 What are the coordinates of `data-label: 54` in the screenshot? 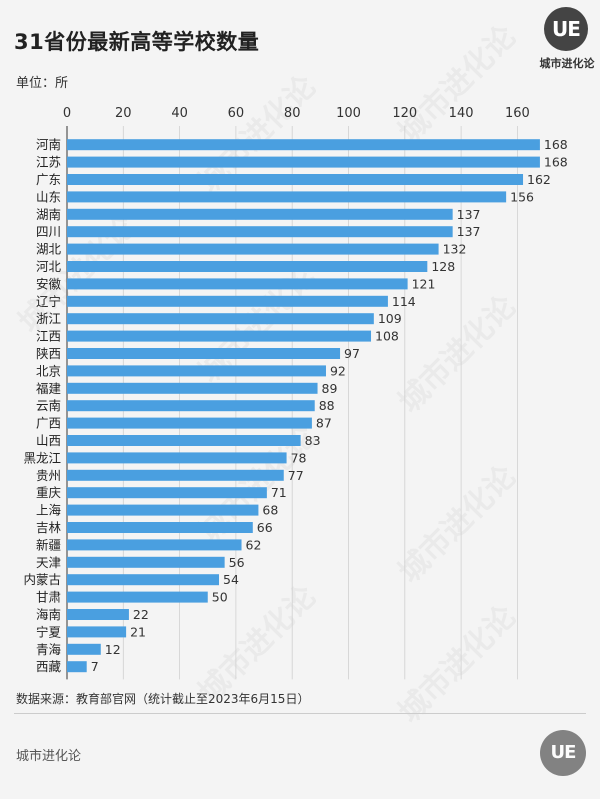 It's located at (231, 579).